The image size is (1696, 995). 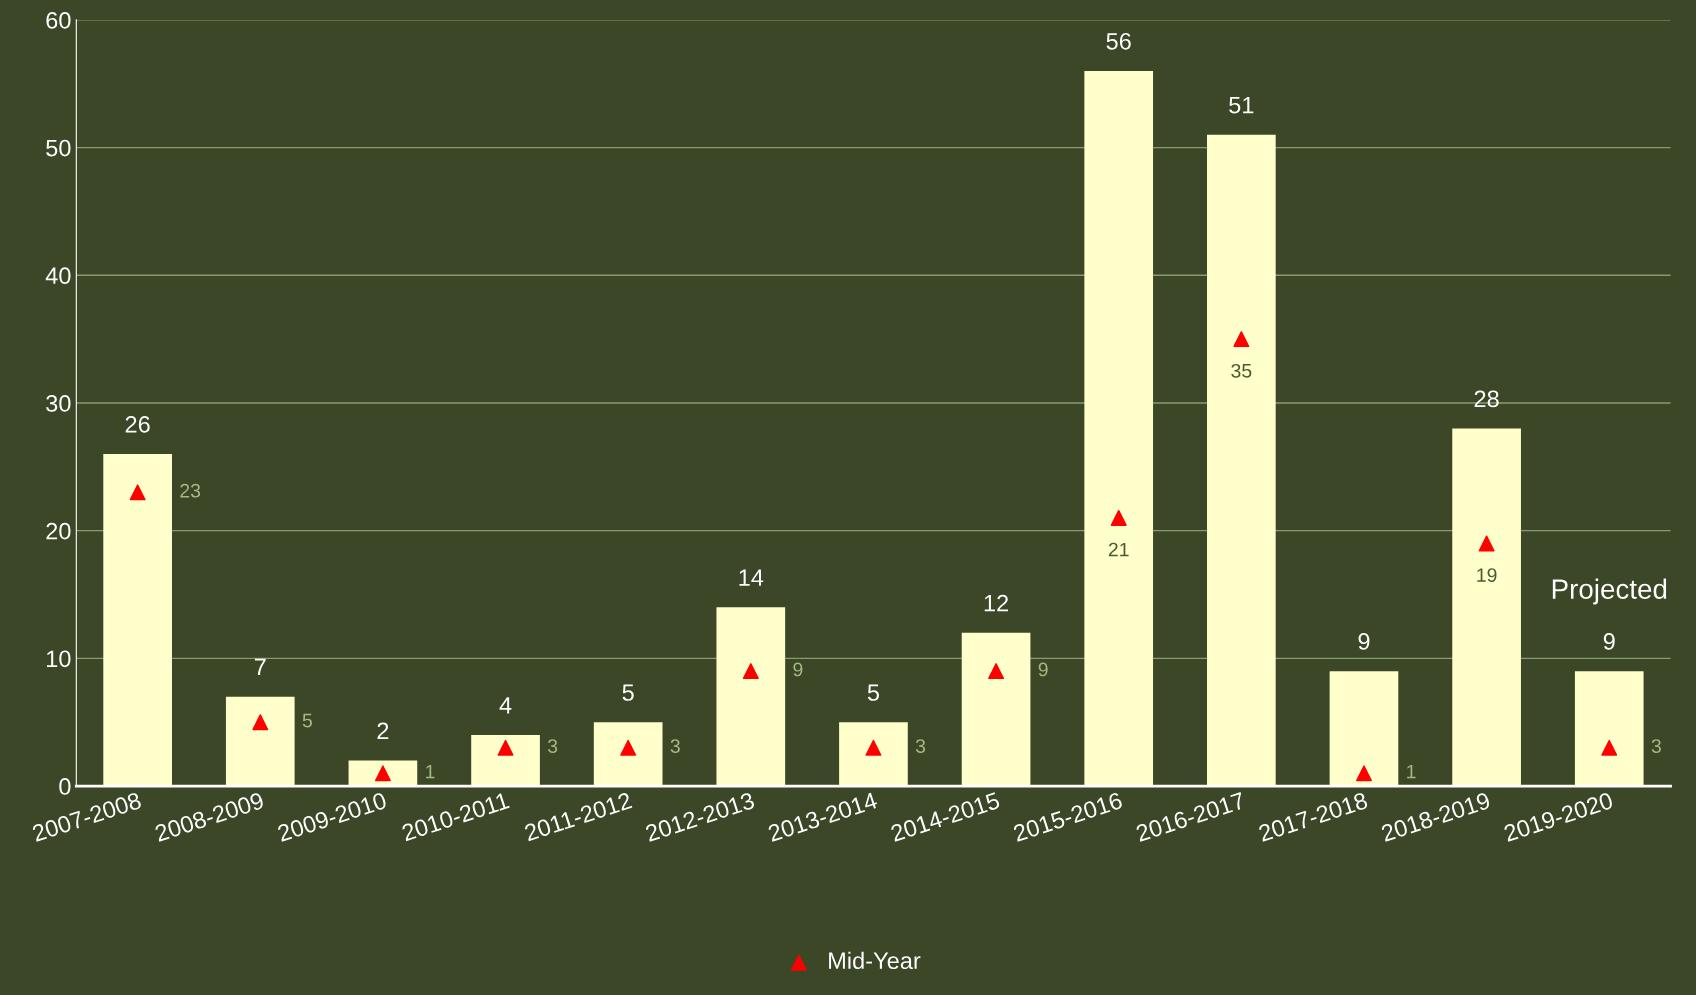 What do you see at coordinates (190, 490) in the screenshot?
I see `data-label: 23` at bounding box center [190, 490].